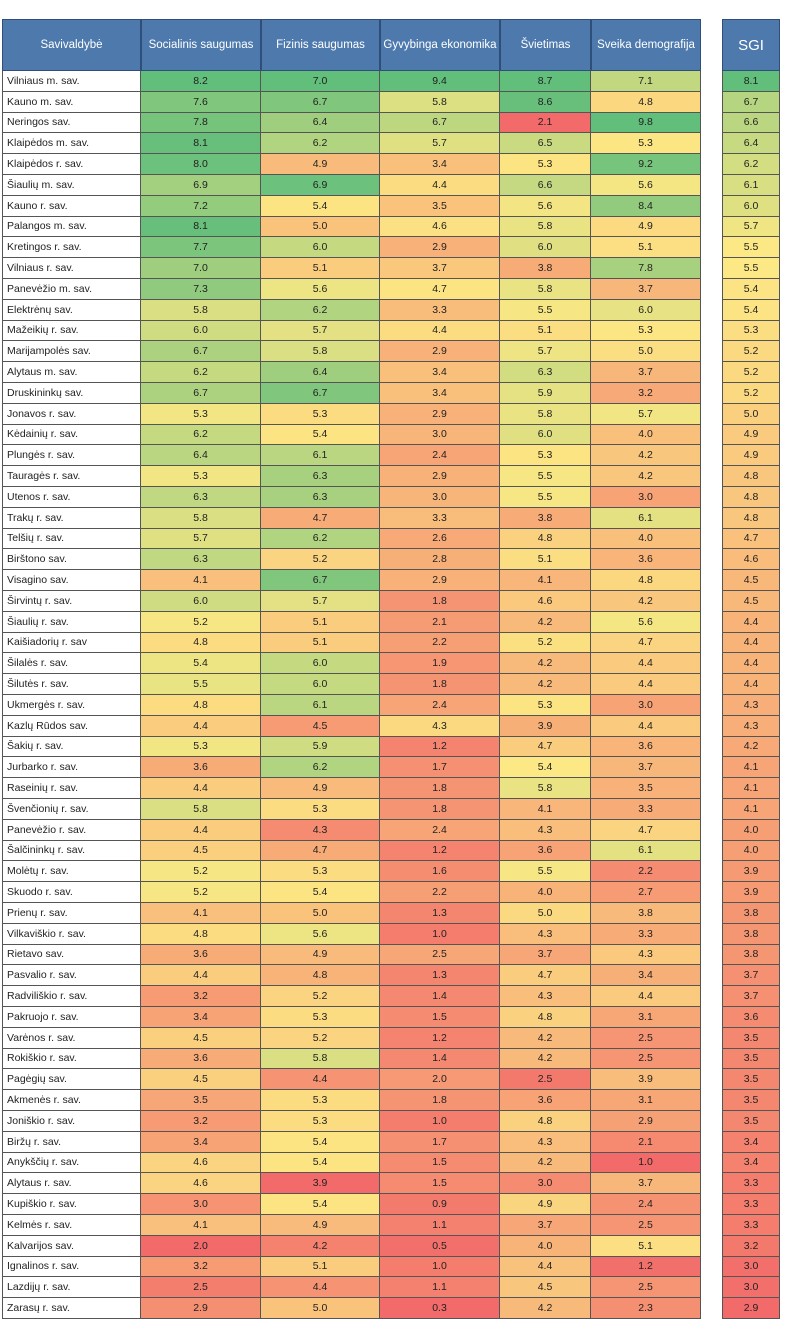 Image resolution: width=800 pixels, height=1342 pixels. I want to click on municipality-name: Joniškio r. sav., so click(71, 1121).